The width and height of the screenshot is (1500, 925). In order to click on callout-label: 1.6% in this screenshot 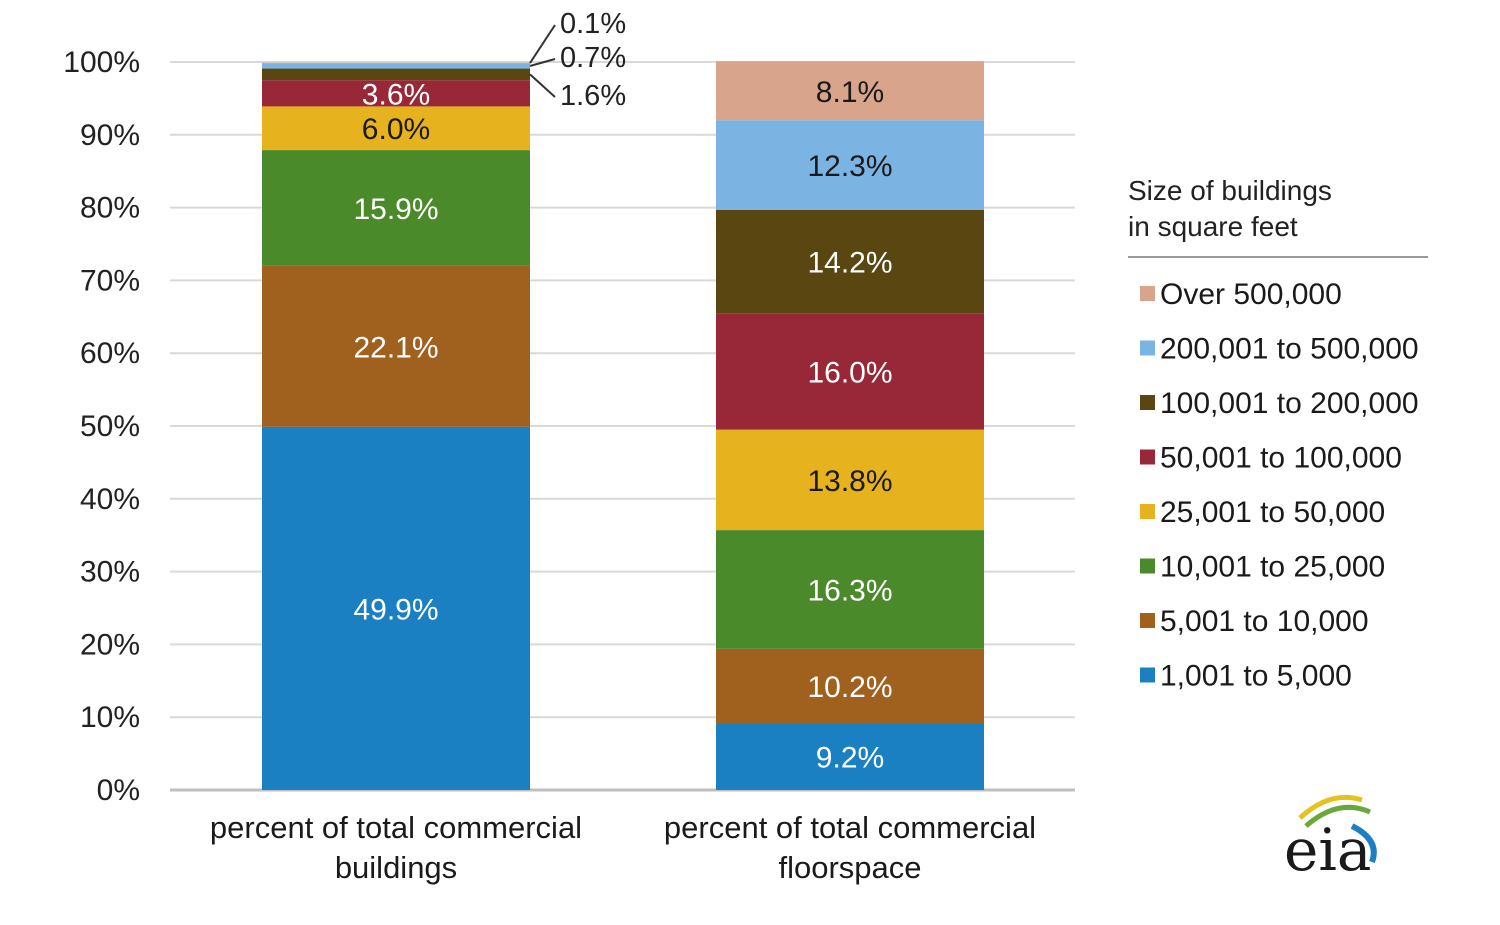, I will do `click(593, 96)`.